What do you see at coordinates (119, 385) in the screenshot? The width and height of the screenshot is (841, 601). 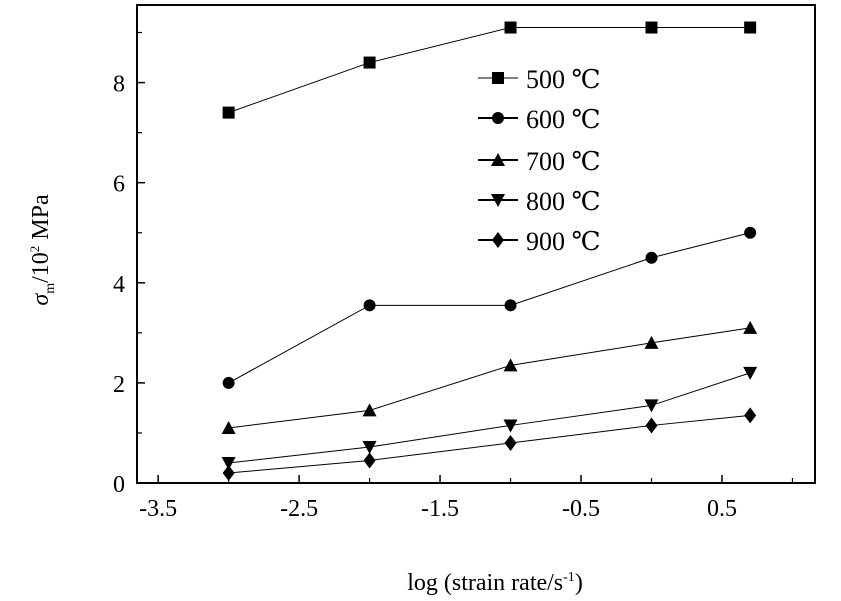 I see `y-tick-label: 2` at bounding box center [119, 385].